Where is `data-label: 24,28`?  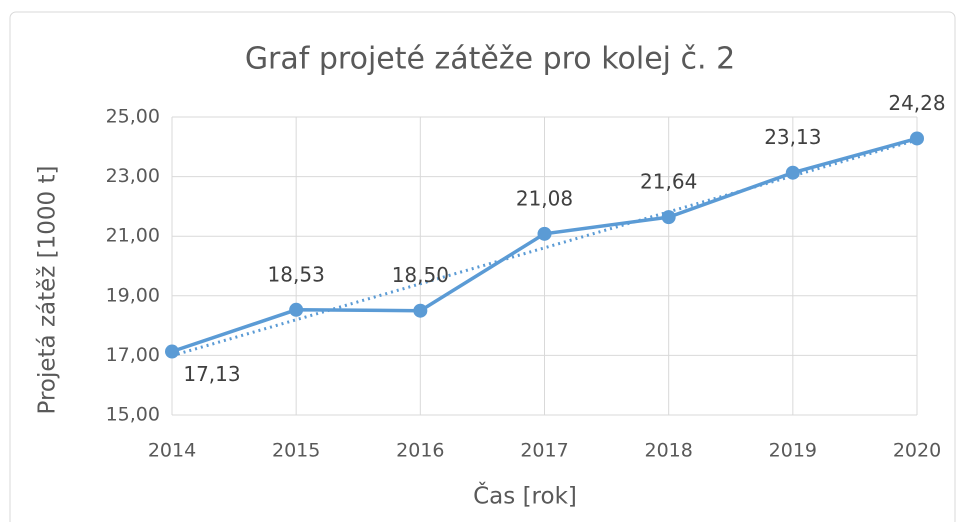 data-label: 24,28 is located at coordinates (916, 103).